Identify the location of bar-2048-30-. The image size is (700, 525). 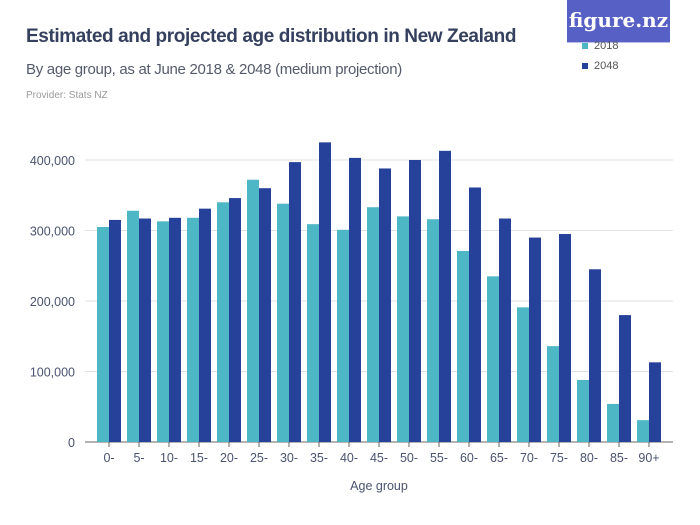
(295, 302).